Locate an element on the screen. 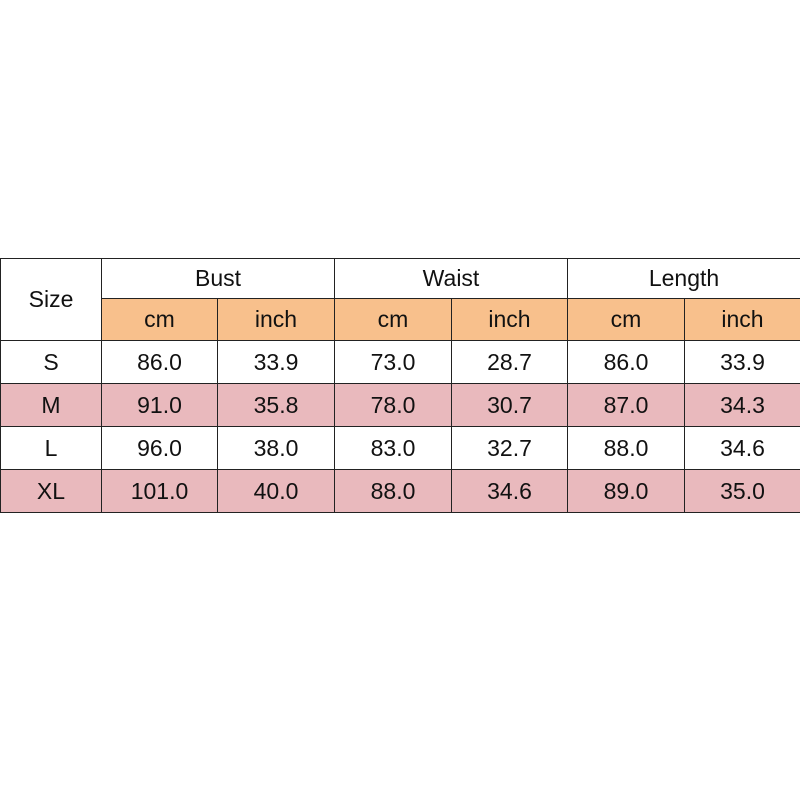 The height and width of the screenshot is (800, 800). header-row: Size Bust Waist Length is located at coordinates (400, 299).